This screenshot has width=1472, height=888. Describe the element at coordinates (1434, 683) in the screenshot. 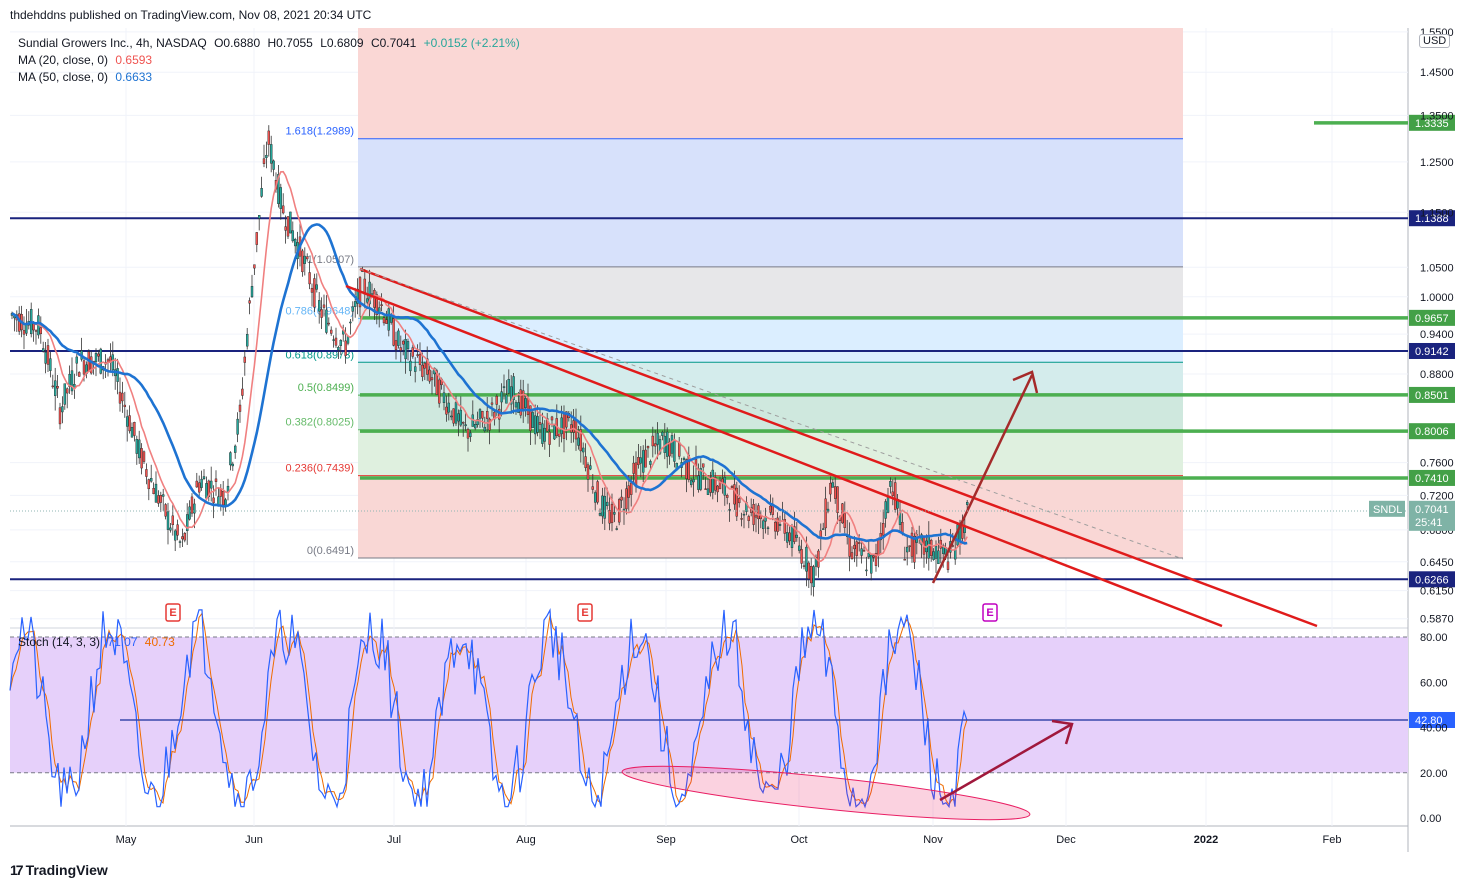

I see `stoch-axis-tick: 60.00` at that location.